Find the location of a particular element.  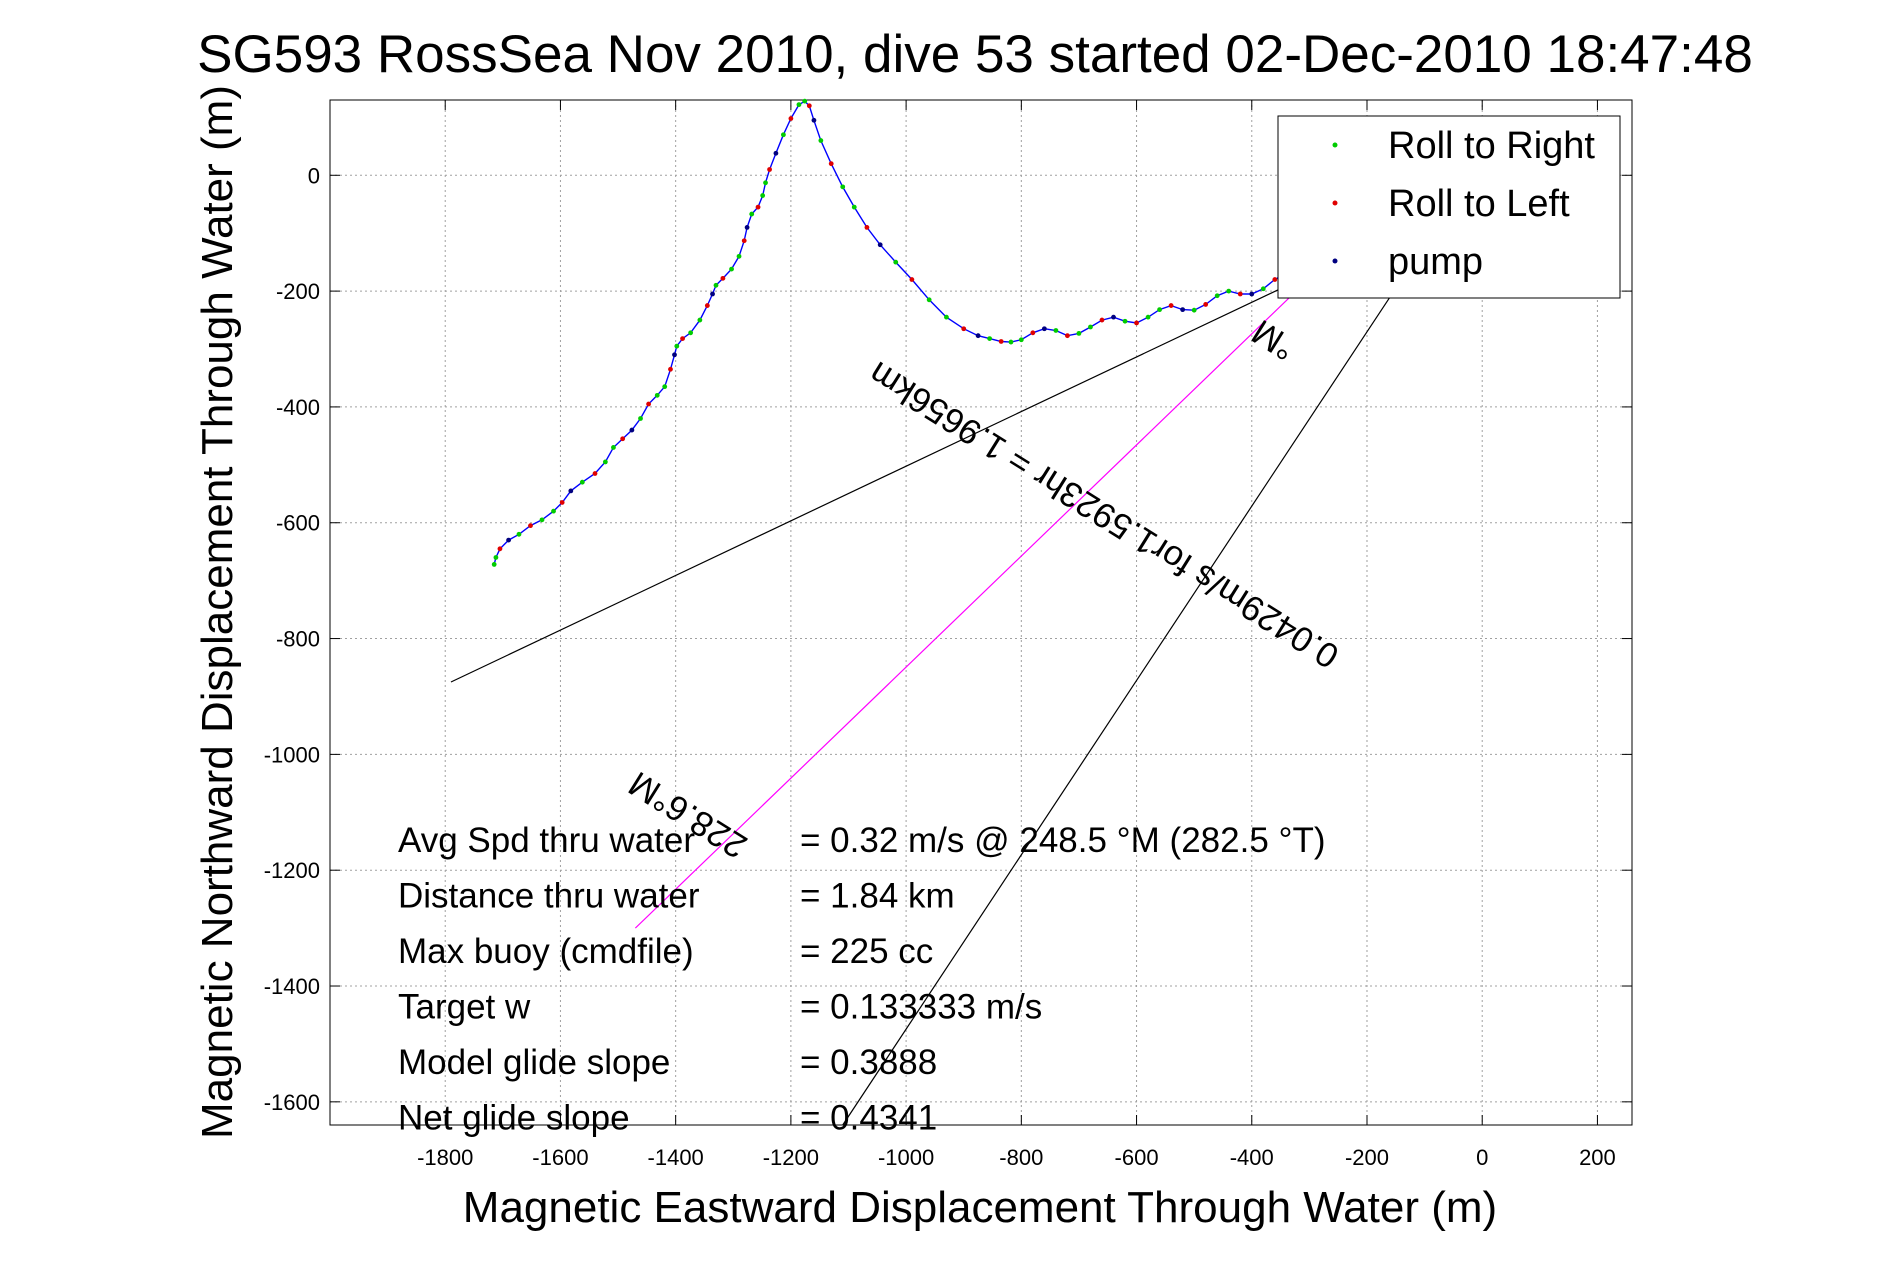

stat-label: Max buoy (cmdfile) is located at coordinates (546, 951).